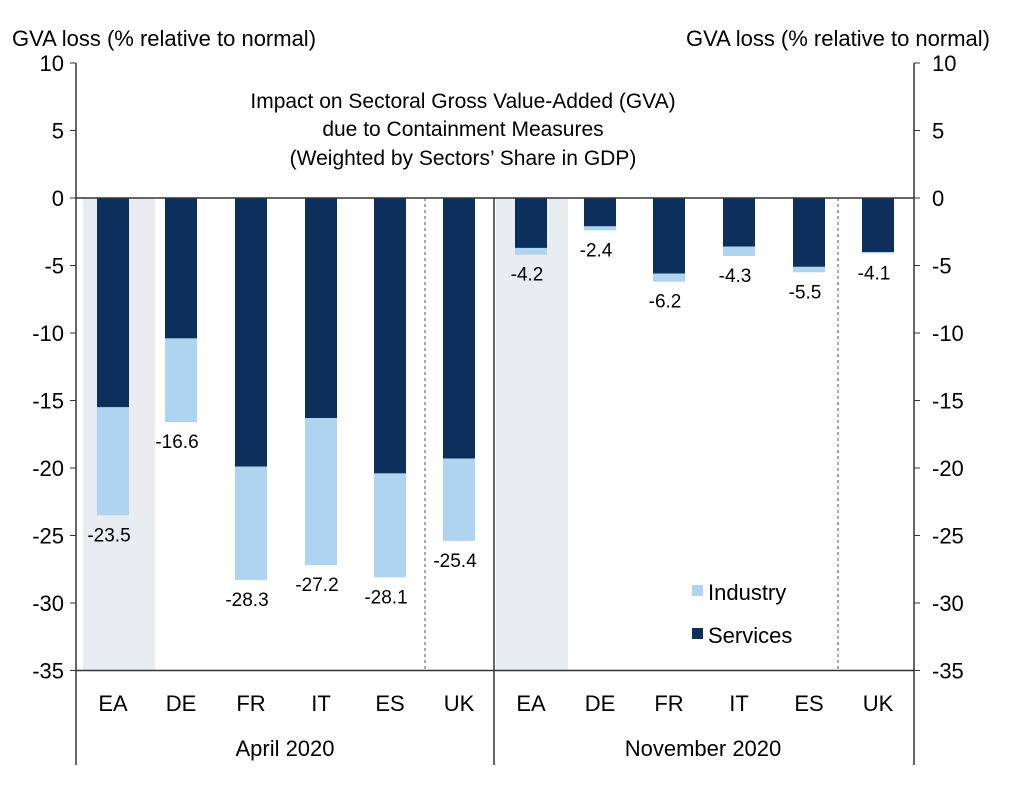 The height and width of the screenshot is (795, 1018). I want to click on data-label-total: -6.2, so click(665, 302).